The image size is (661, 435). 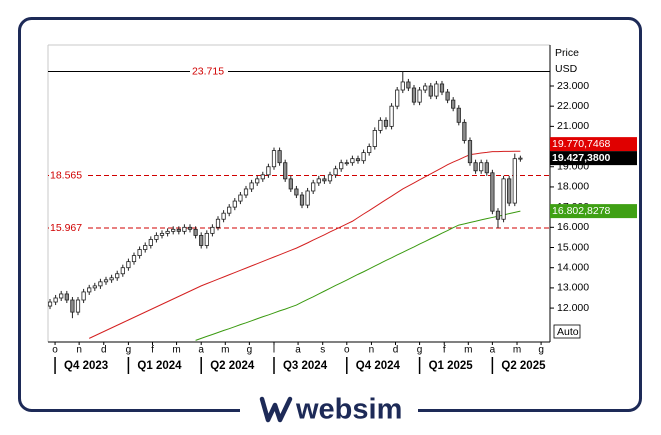 What do you see at coordinates (274, 350) in the screenshot?
I see `x-tick-label: l` at bounding box center [274, 350].